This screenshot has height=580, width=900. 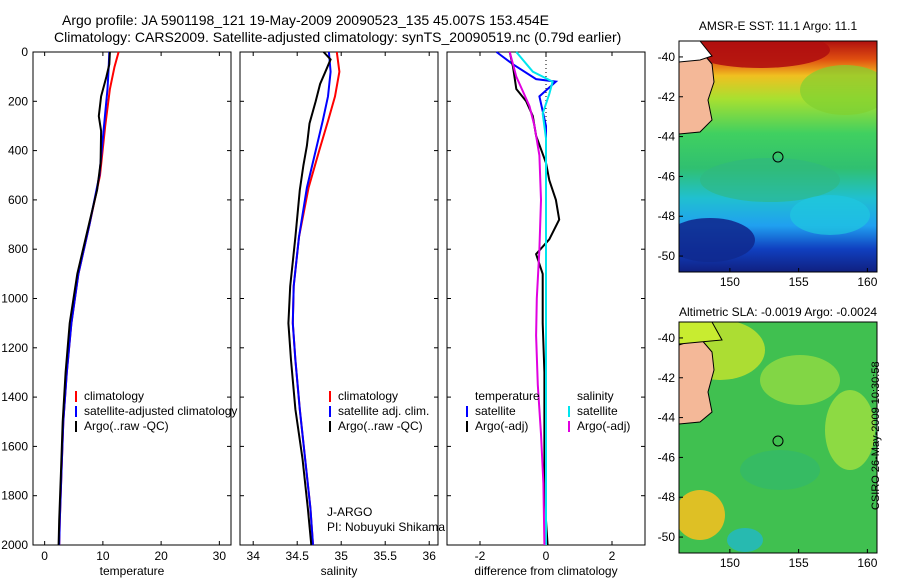 I want to click on salinity-legend-label: satellite adj. clim., so click(x=383, y=411).